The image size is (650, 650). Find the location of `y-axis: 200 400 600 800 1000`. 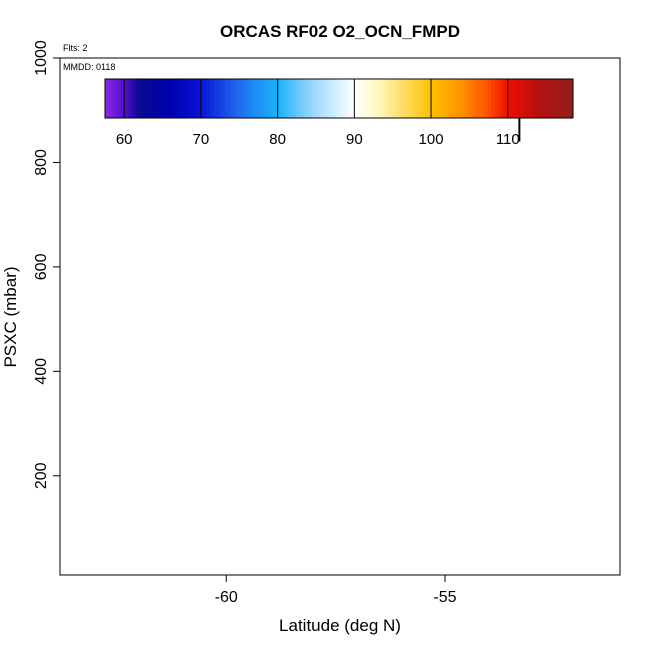

y-axis: 200 400 600 800 1000 is located at coordinates (46, 264).